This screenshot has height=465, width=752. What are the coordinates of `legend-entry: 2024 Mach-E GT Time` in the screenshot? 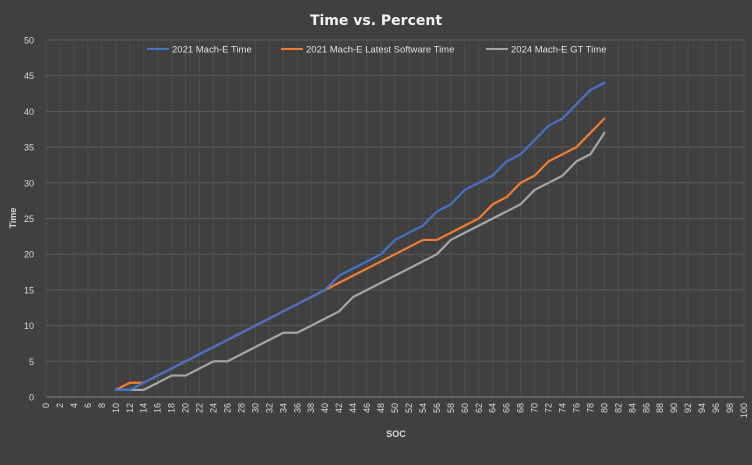 It's located at (558, 50).